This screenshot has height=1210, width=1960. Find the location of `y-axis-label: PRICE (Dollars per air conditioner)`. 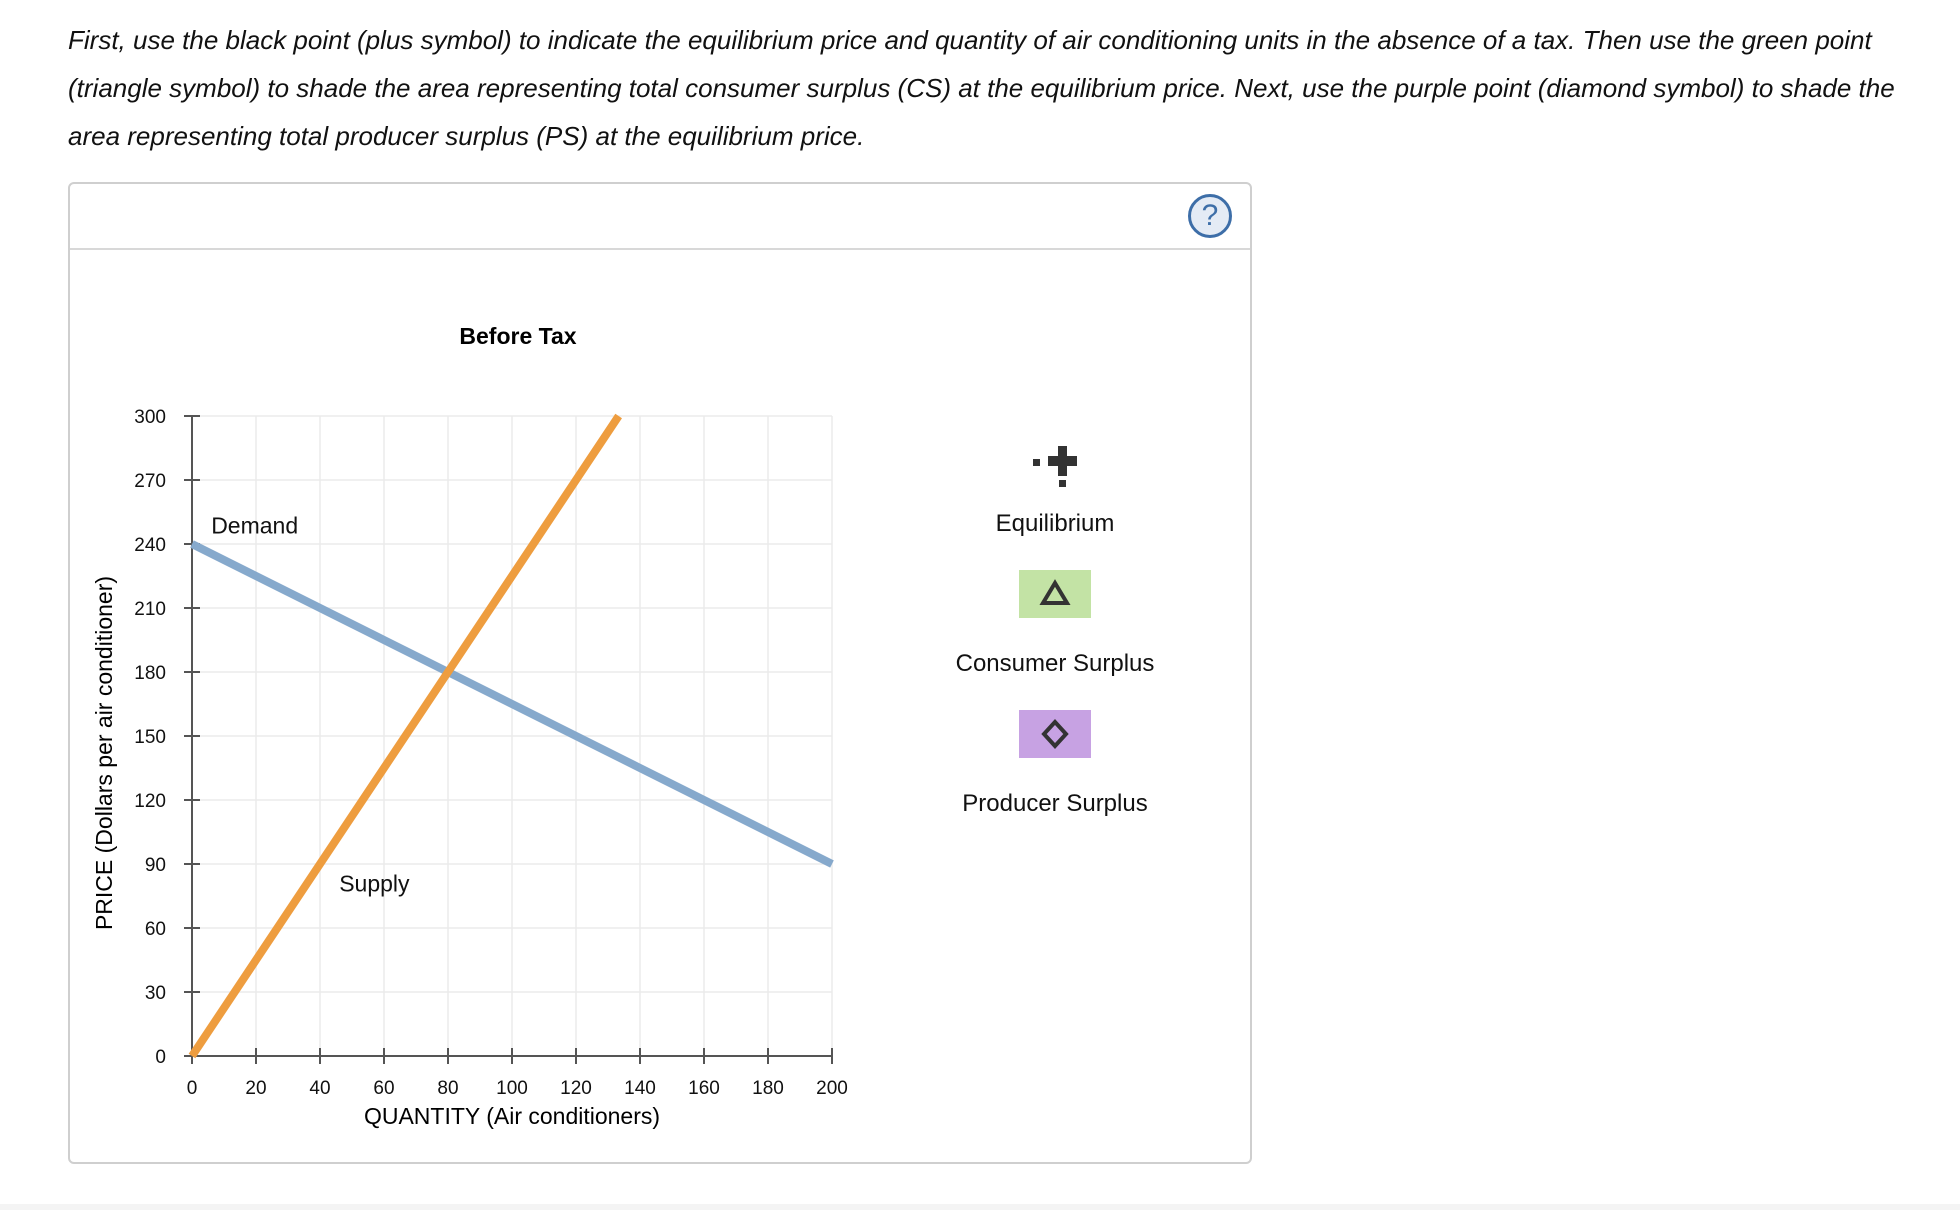

y-axis-label: PRICE (Dollars per air conditioner) is located at coordinates (104, 753).